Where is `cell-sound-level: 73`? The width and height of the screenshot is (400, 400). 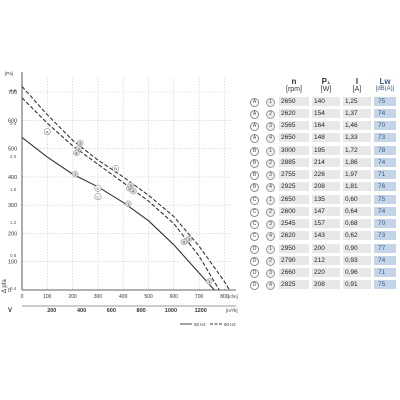 cell-sound-level: 73 is located at coordinates (385, 137).